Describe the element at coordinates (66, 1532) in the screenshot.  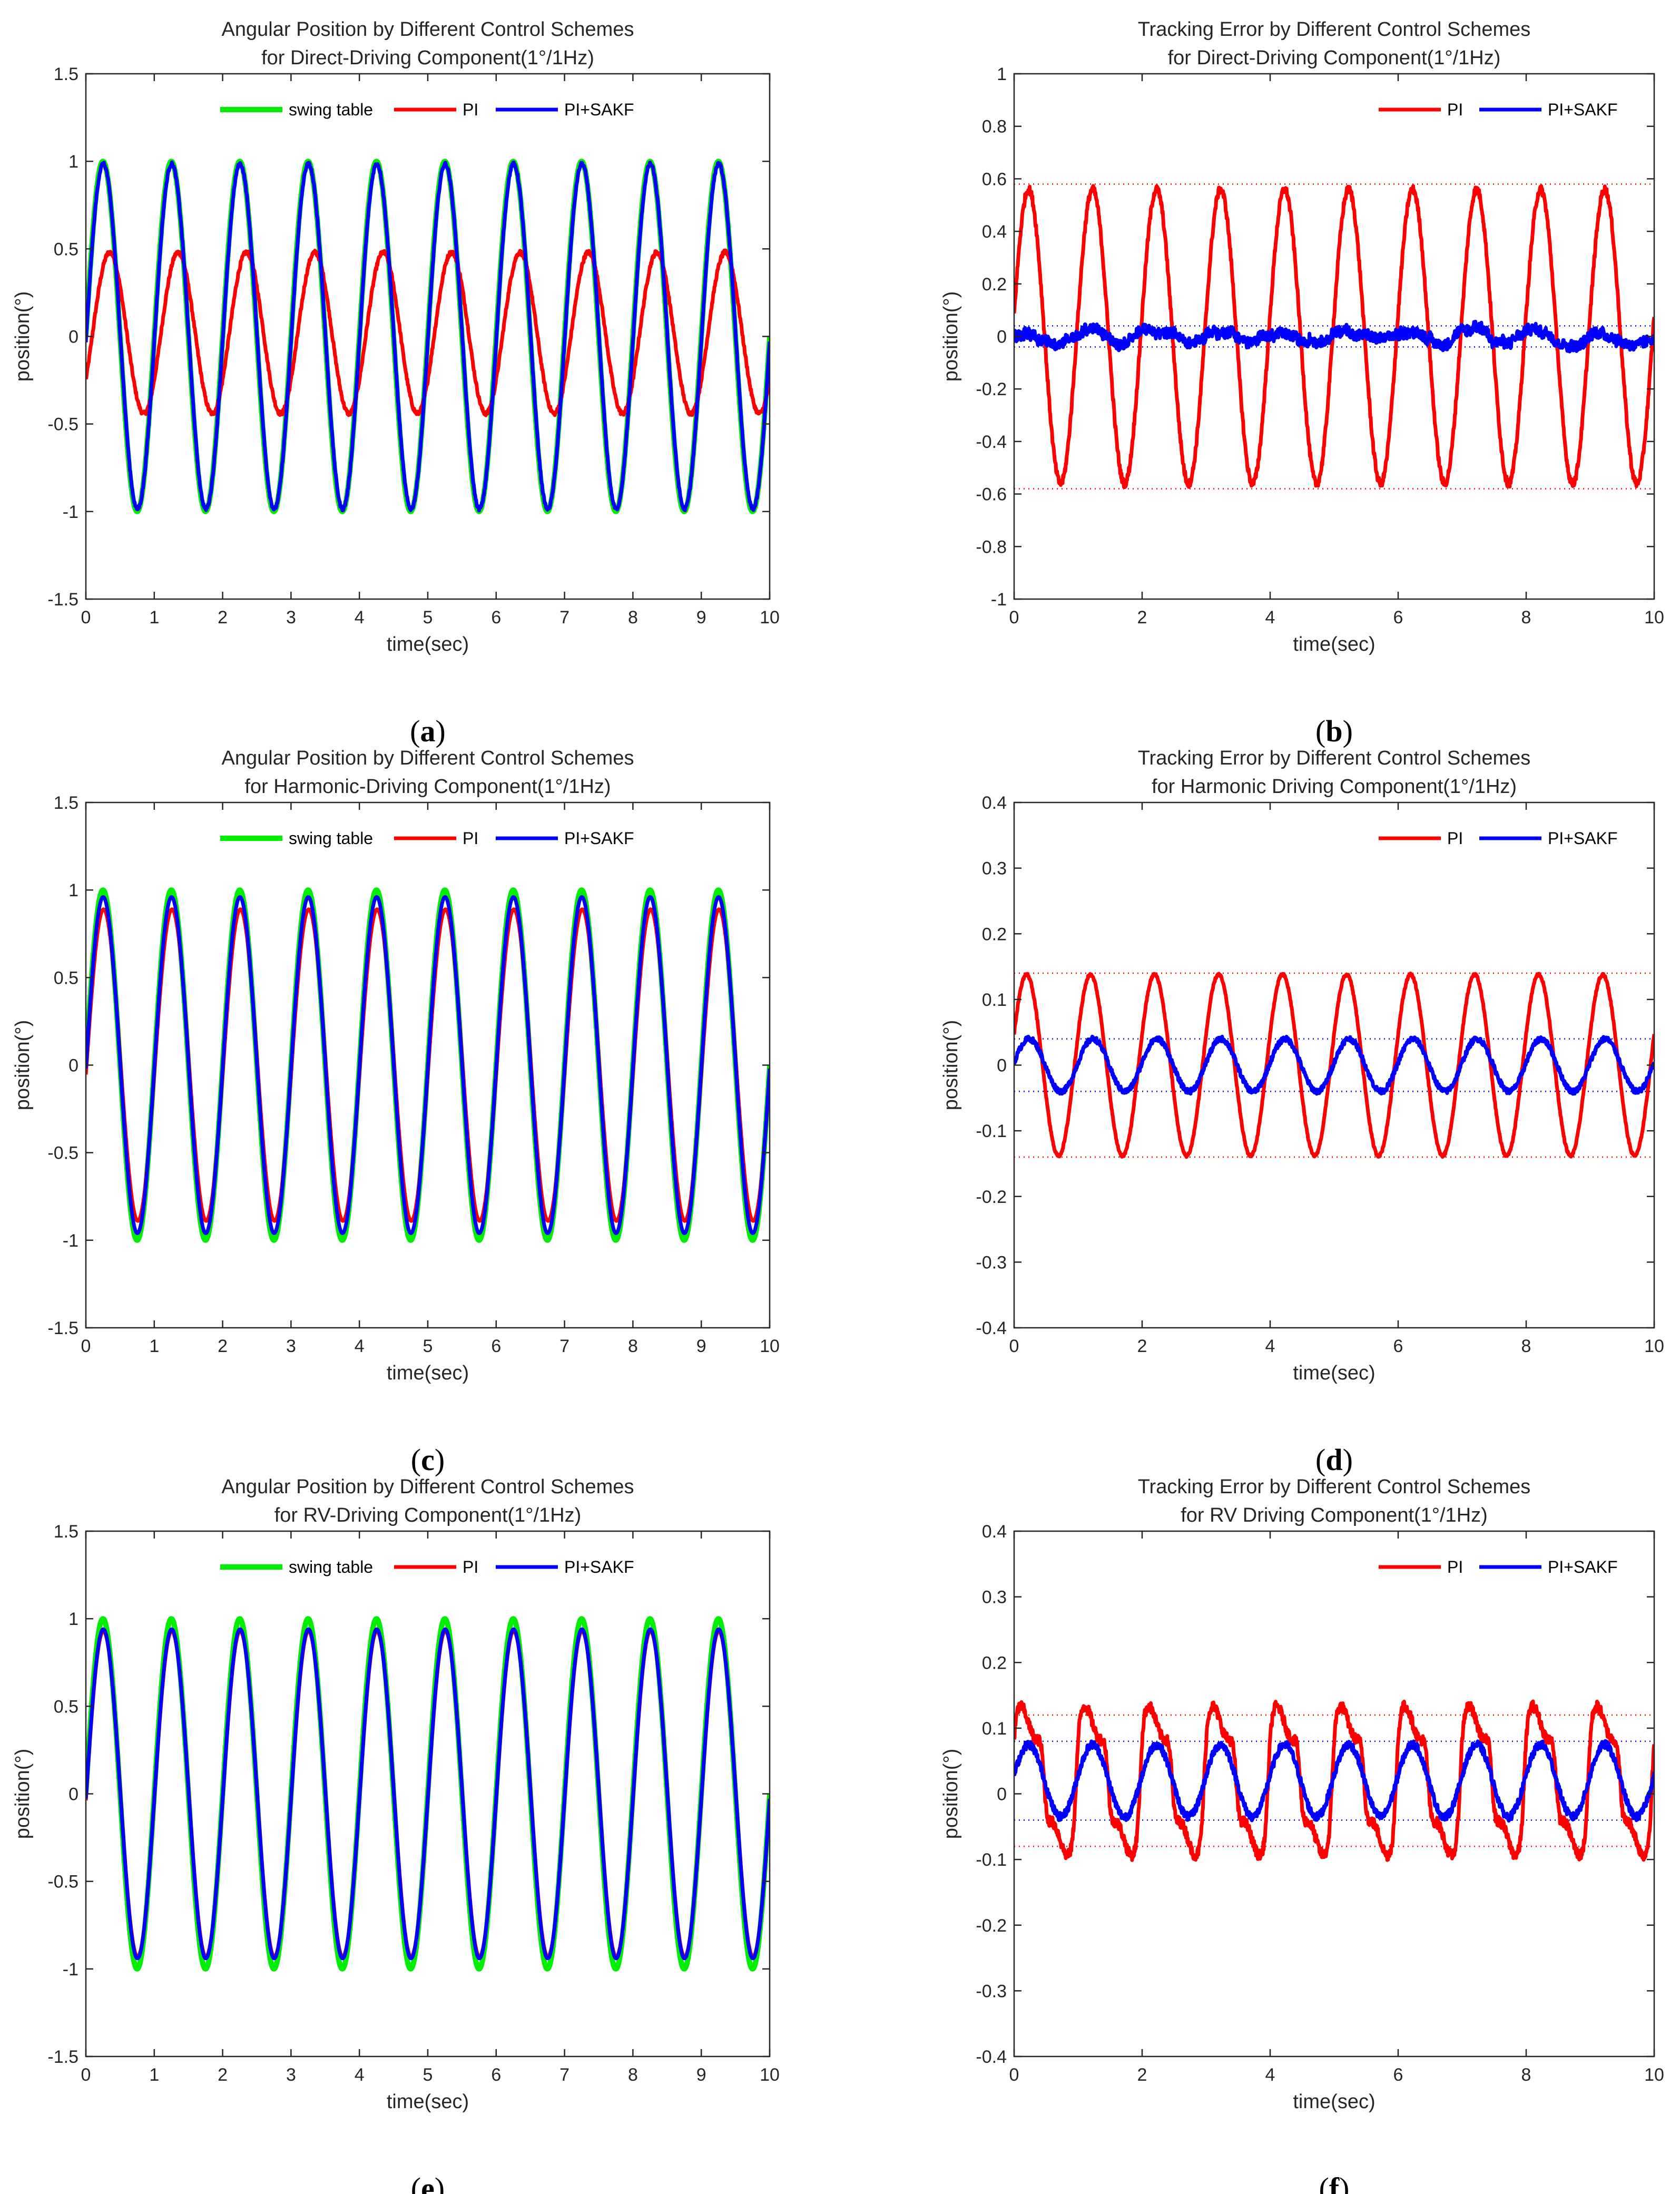
I see `y-tick-label: 1.5` at that location.